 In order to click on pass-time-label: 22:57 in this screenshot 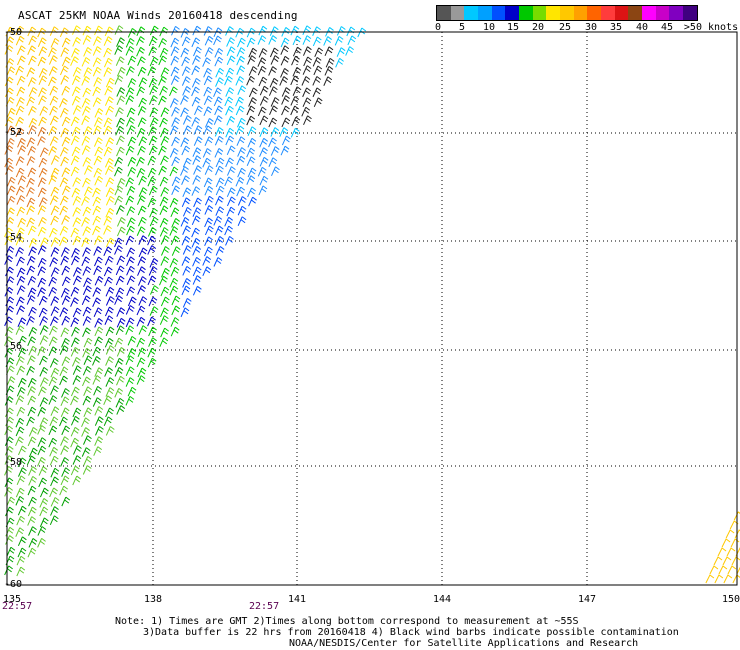, I will do `click(17, 606)`.